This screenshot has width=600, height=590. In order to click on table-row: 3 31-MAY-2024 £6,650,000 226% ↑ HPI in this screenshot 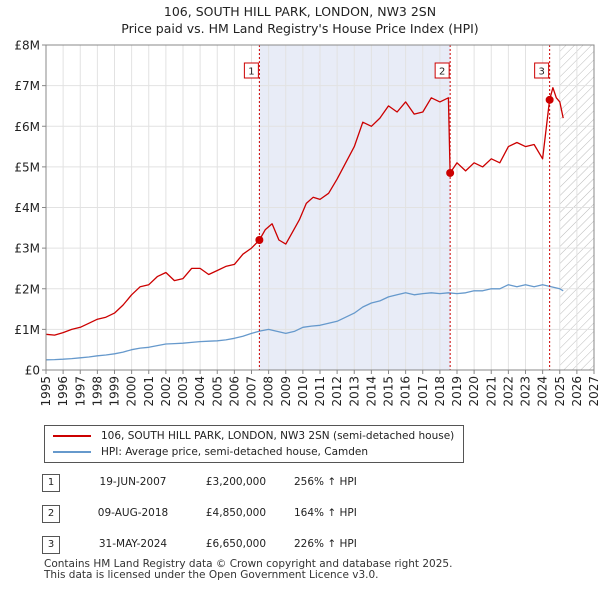, I will do `click(222, 546)`.